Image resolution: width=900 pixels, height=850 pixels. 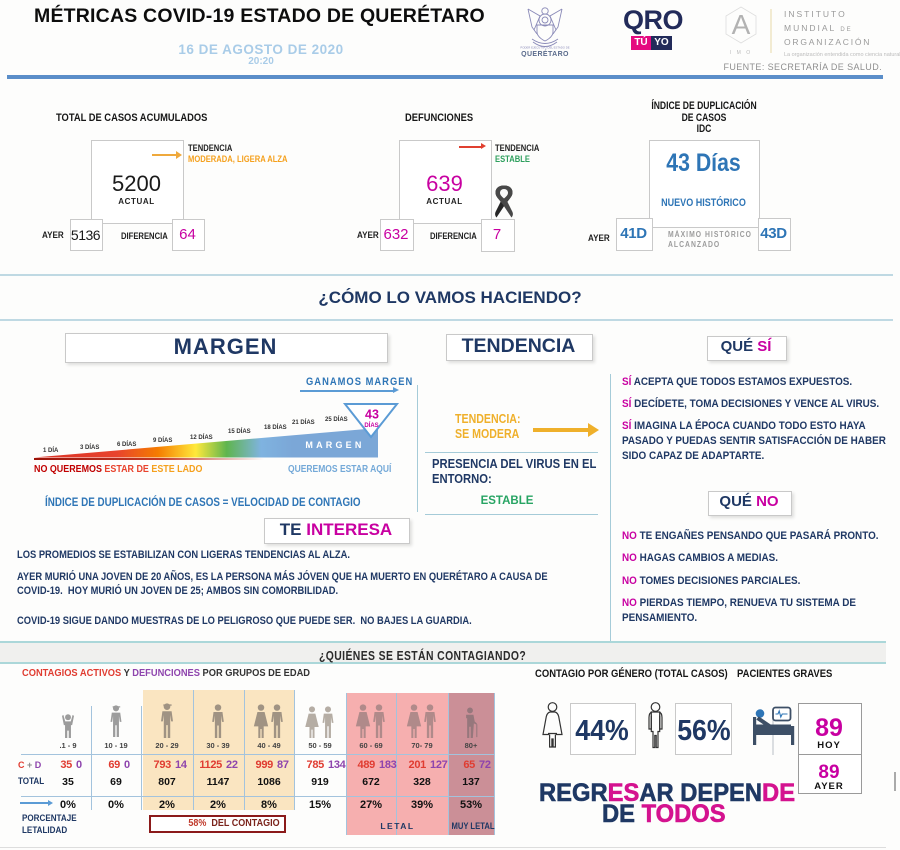 What do you see at coordinates (544, 48) in the screenshot?
I see `svg-text: PODER EJECUTIVO DEL ESTADO DE` at bounding box center [544, 48].